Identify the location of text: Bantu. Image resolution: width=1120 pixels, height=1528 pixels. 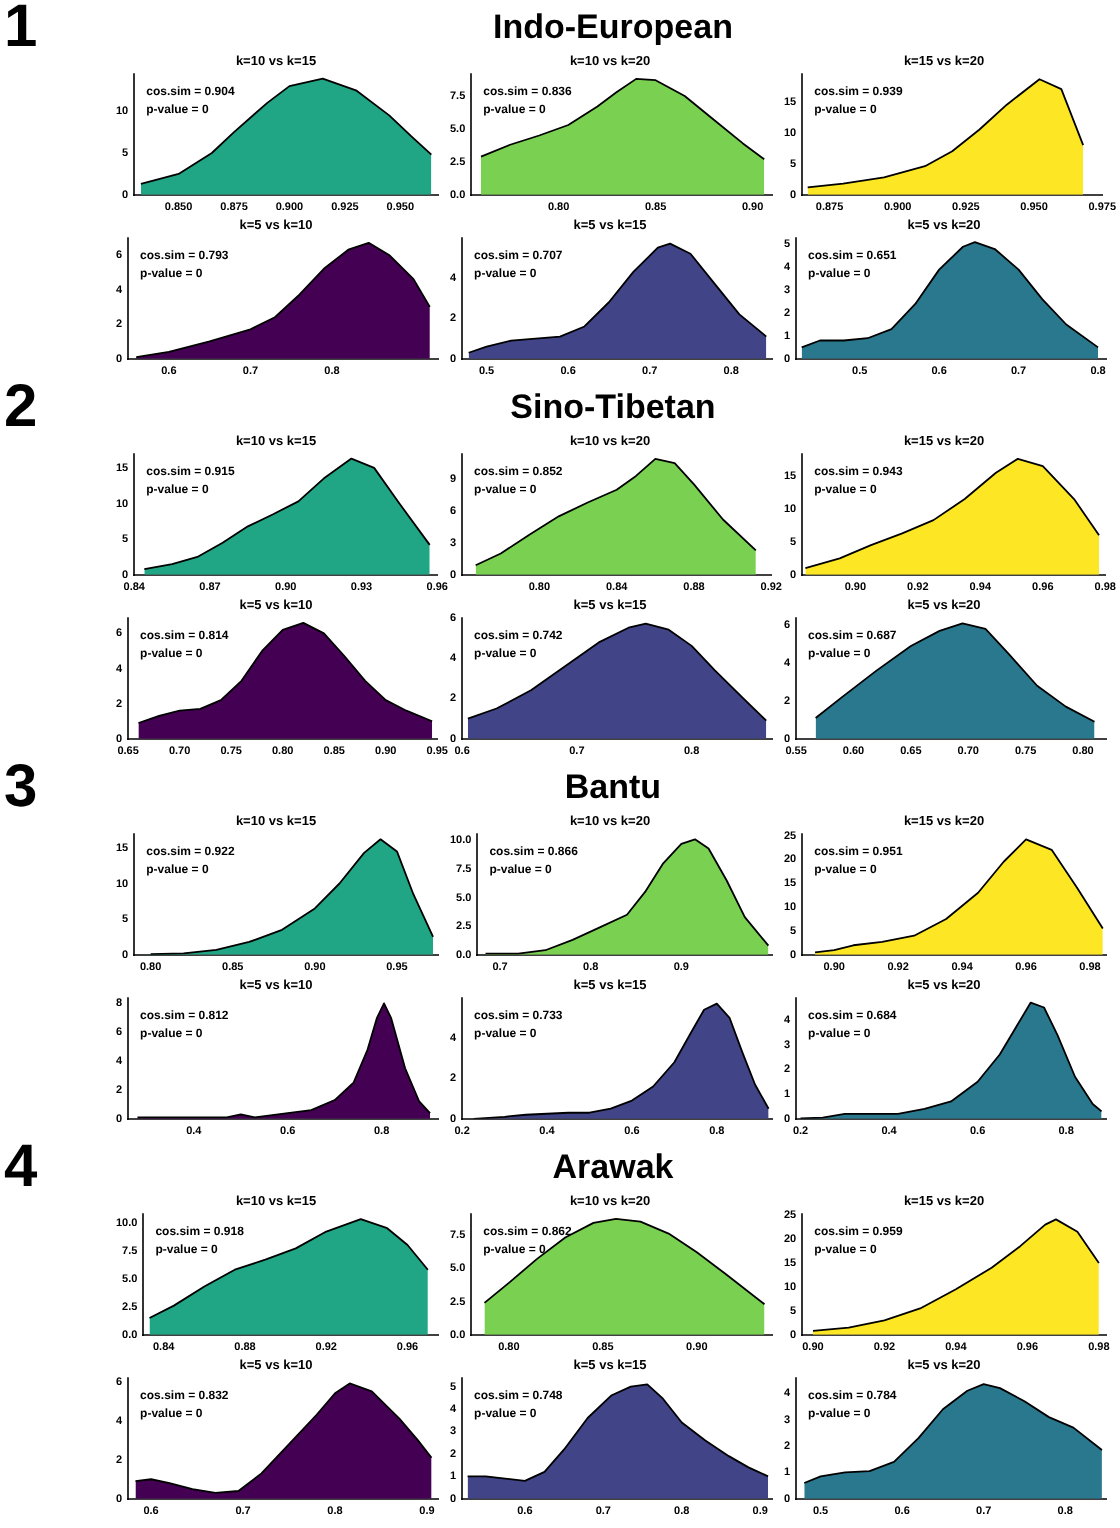
(613, 788).